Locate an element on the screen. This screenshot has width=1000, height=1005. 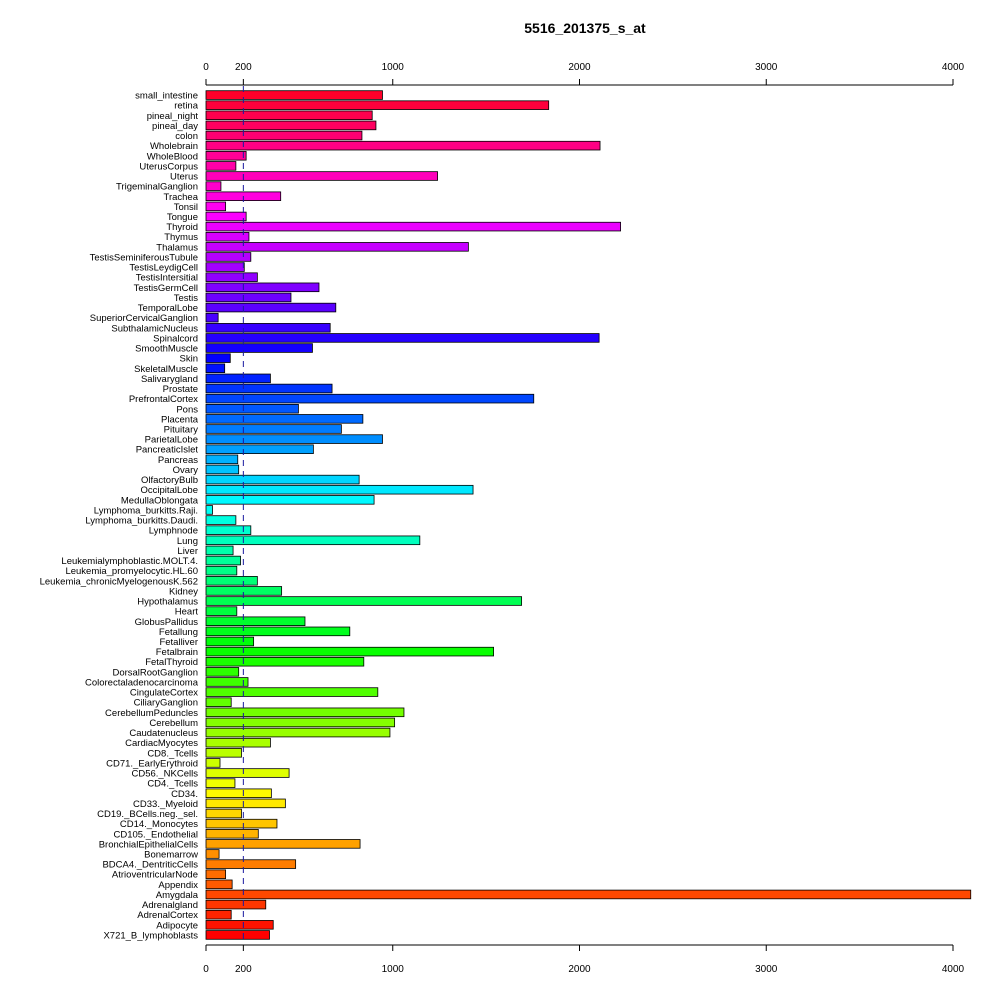
category-label: Thymus is located at coordinates (181, 237).